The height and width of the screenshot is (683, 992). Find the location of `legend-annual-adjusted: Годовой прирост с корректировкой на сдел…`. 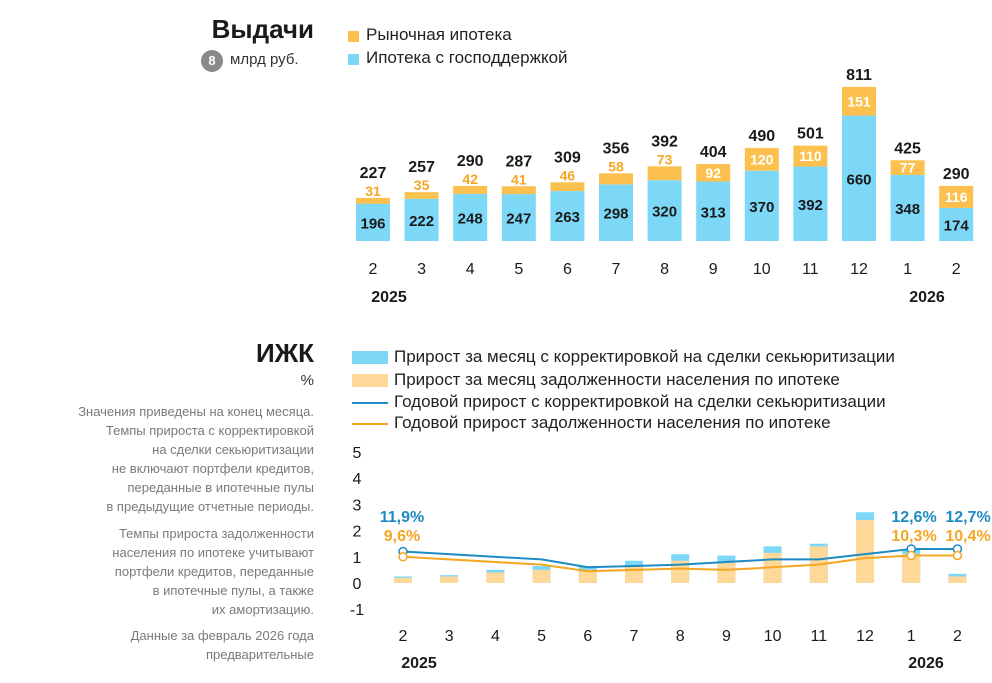

legend-annual-adjusted: Годовой прирост с корректировкой на сдел… is located at coordinates (619, 402).